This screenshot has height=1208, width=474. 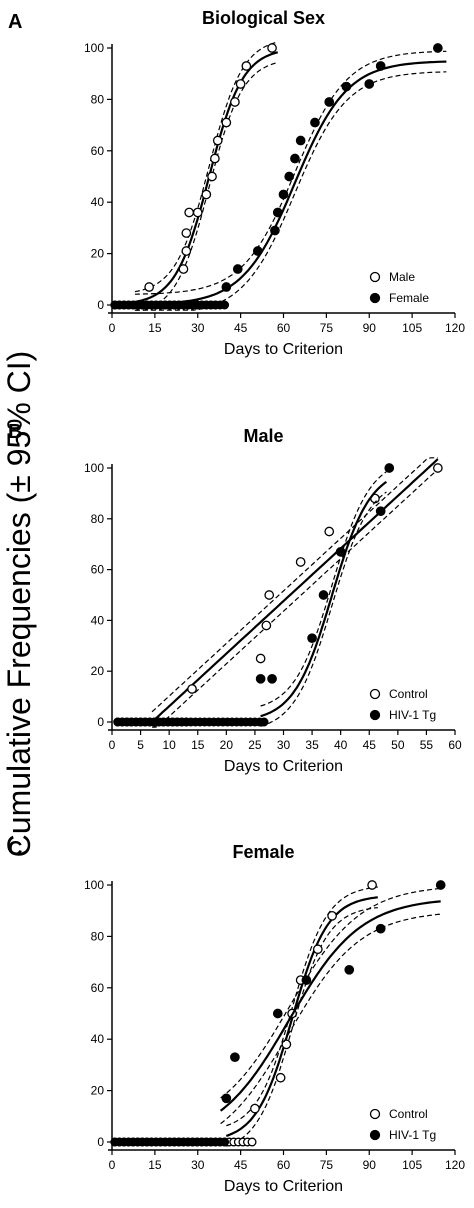 What do you see at coordinates (169, 745) in the screenshot?
I see `x-tick-label: 10` at bounding box center [169, 745].